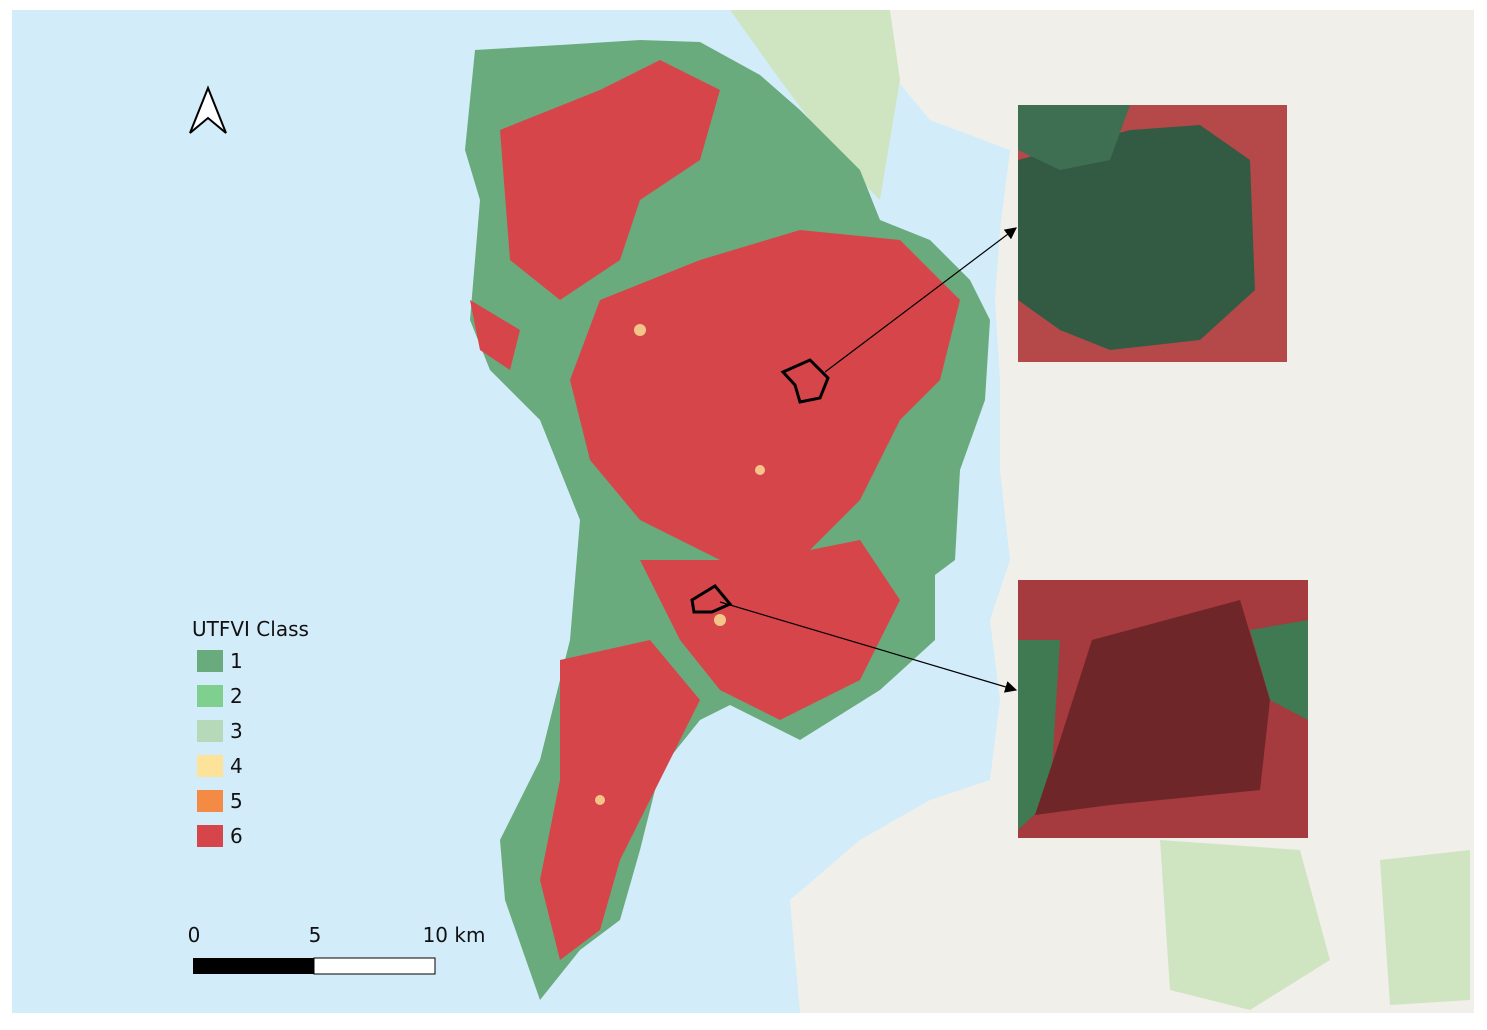 The width and height of the screenshot is (1487, 1030). I want to click on legend-label: 6, so click(236, 836).